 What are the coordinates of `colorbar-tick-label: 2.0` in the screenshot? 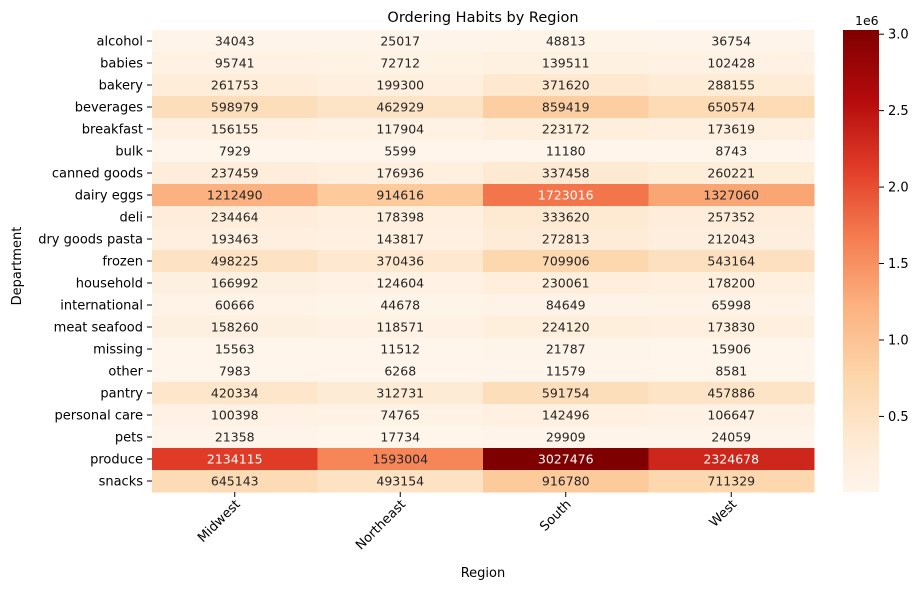 It's located at (898, 188).